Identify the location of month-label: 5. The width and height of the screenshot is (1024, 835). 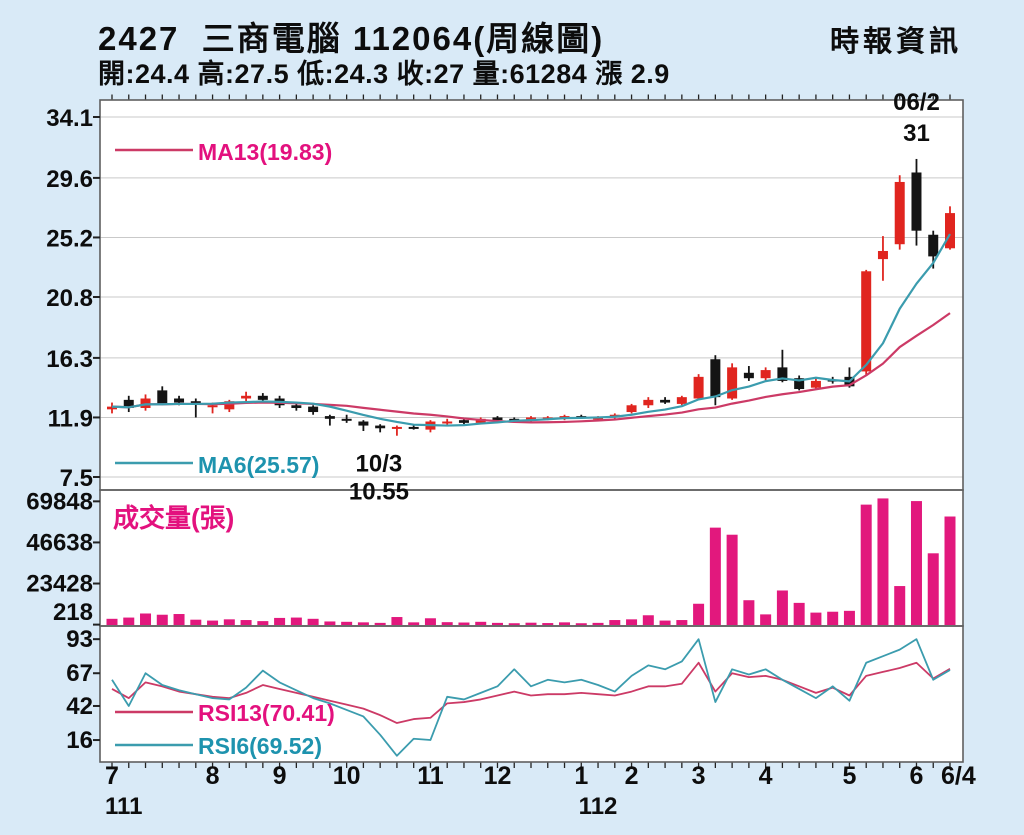
(849, 776).